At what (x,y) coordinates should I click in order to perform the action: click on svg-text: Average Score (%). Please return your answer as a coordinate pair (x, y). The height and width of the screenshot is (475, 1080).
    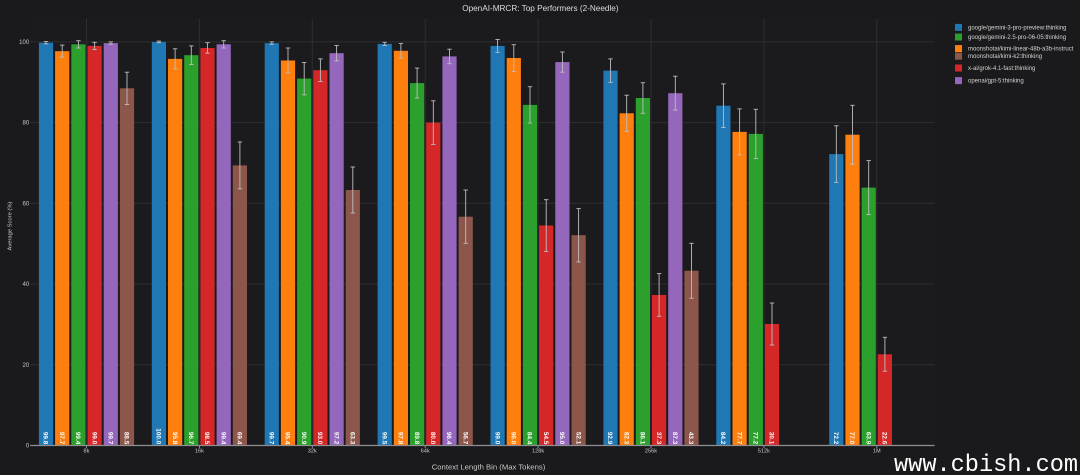
    Looking at the image, I should click on (10, 226).